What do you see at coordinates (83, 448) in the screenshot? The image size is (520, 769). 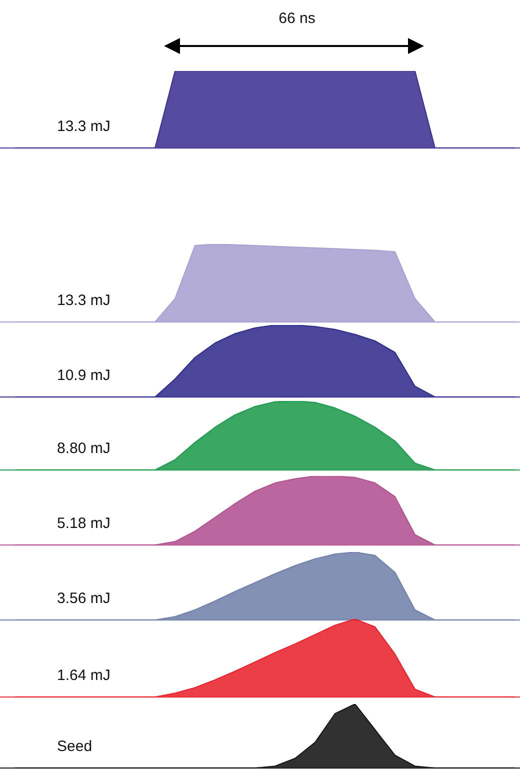 I see `annotation: 8.80 mJ` at bounding box center [83, 448].